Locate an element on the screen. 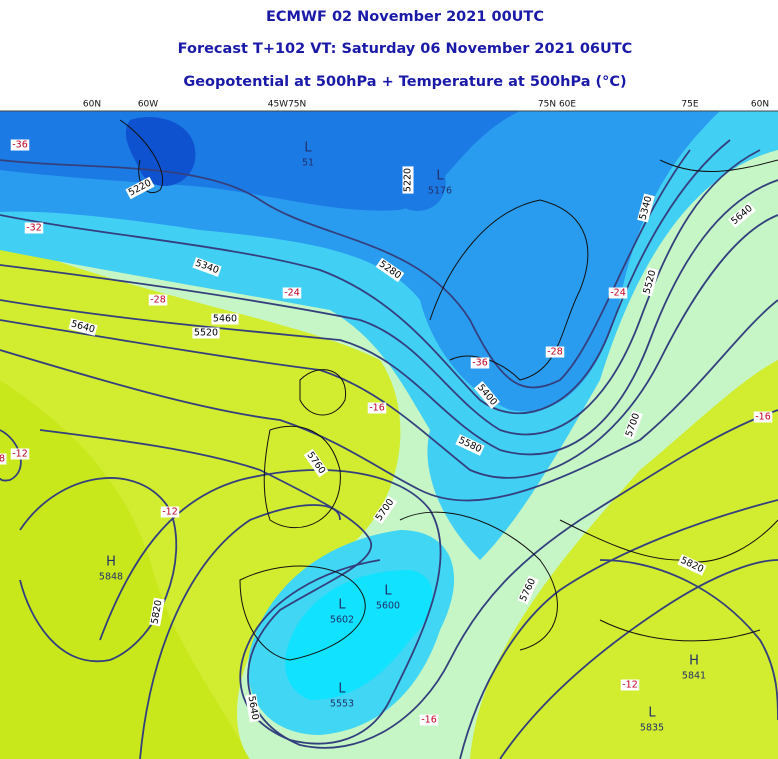 Image resolution: width=778 pixels, height=759 pixels. cold-core is located at coordinates (359, 635).